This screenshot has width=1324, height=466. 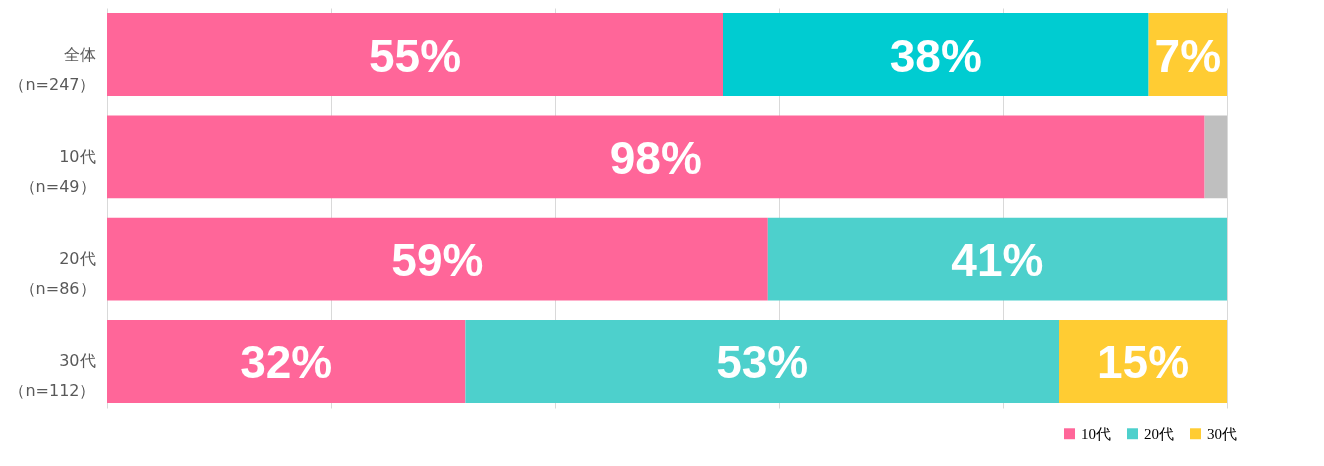 What do you see at coordinates (1159, 433) in the screenshot?
I see `legend-label: 20代` at bounding box center [1159, 433].